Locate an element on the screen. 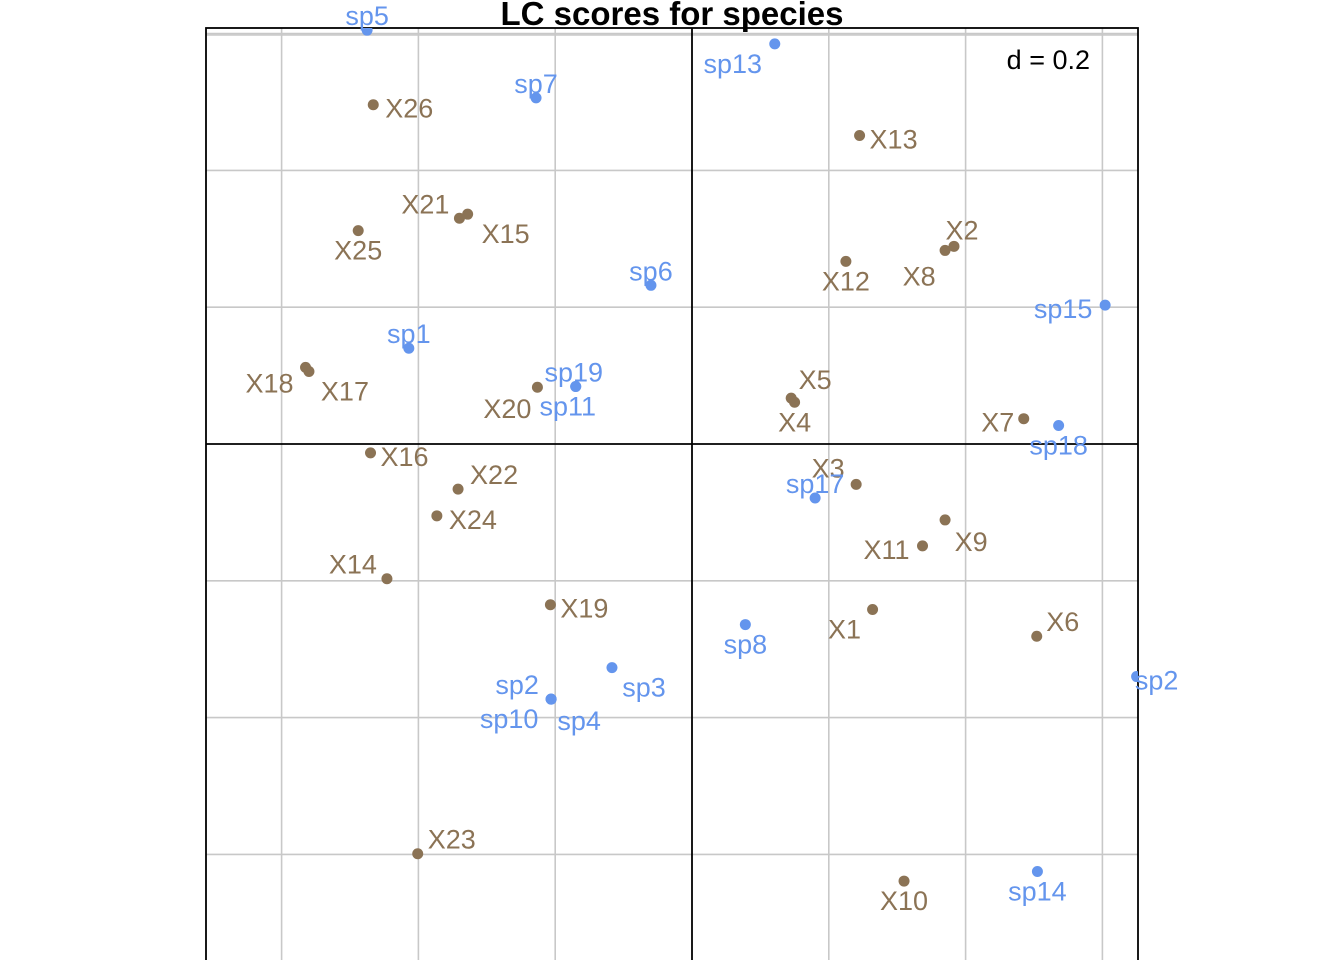 The image size is (1344, 960). sample-label-x8: X8 is located at coordinates (919, 276).